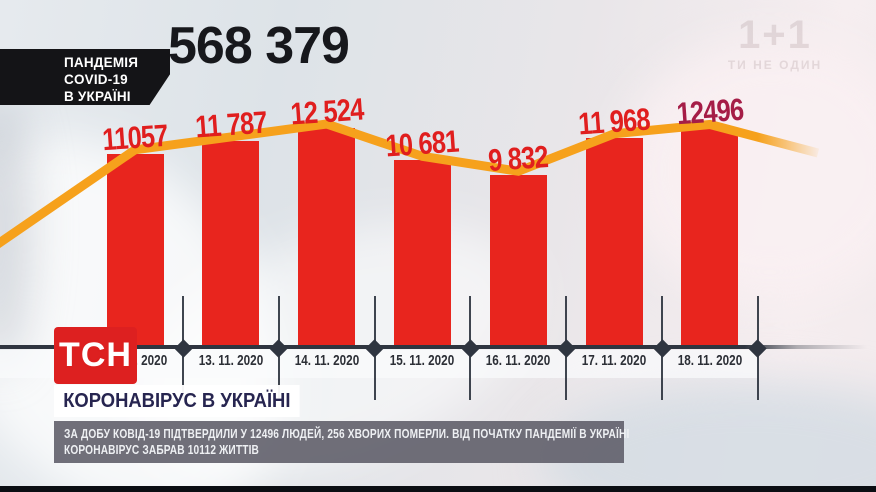 This screenshot has width=876, height=492. Describe the element at coordinates (775, 35) in the screenshot. I see `oneplusone-logo: 1+1` at that location.